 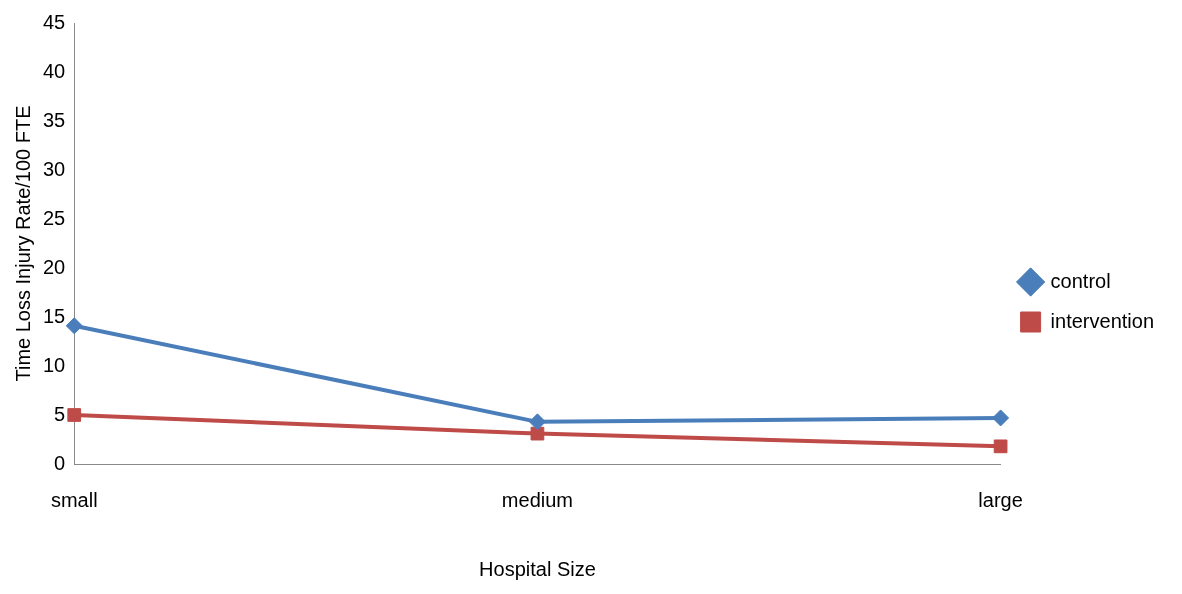 I want to click on x-axis-title: Hospital Size, so click(x=537, y=568).